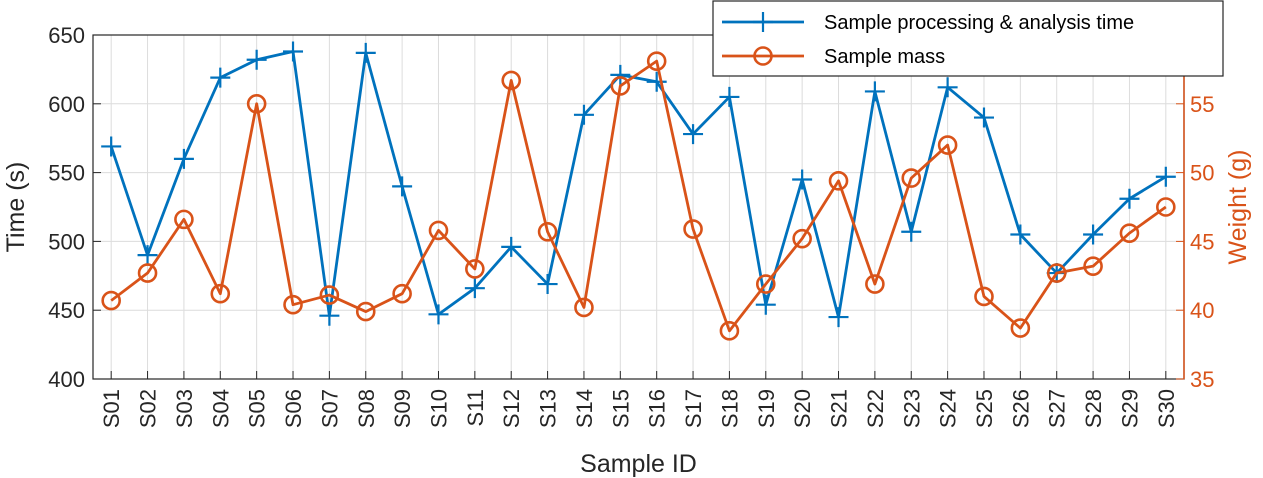  Describe the element at coordinates (1202, 310) in the screenshot. I see `y-right-tick-label: 40` at that location.